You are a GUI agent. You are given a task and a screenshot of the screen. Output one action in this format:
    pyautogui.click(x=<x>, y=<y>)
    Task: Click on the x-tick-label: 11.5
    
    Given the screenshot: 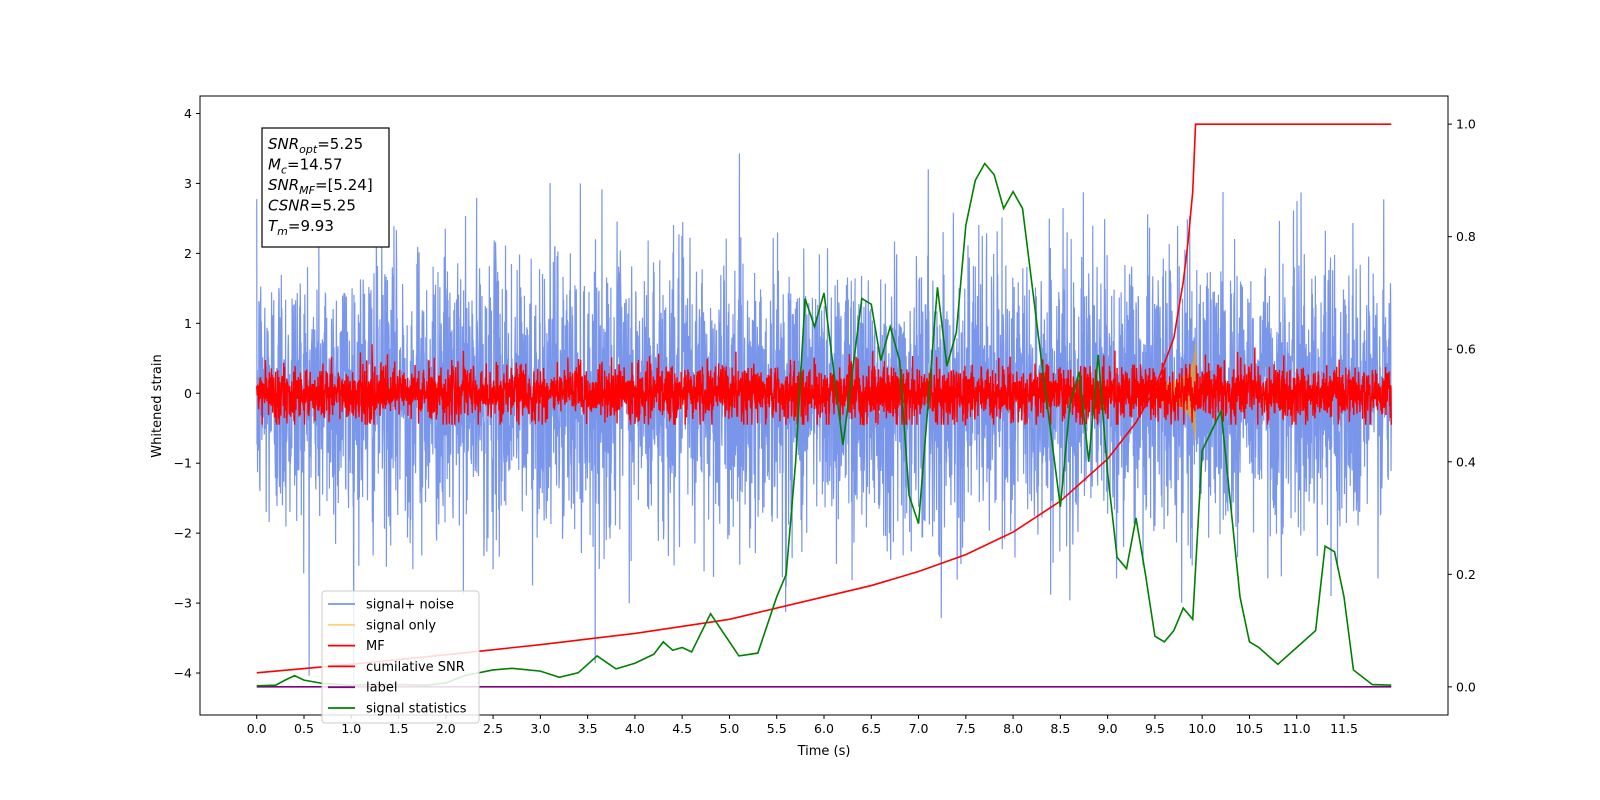 What is the action you would take?
    pyautogui.click(x=1344, y=728)
    